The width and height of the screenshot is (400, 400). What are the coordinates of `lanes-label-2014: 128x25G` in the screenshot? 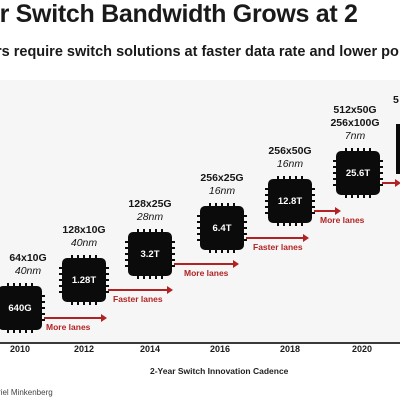 It's located at (150, 204).